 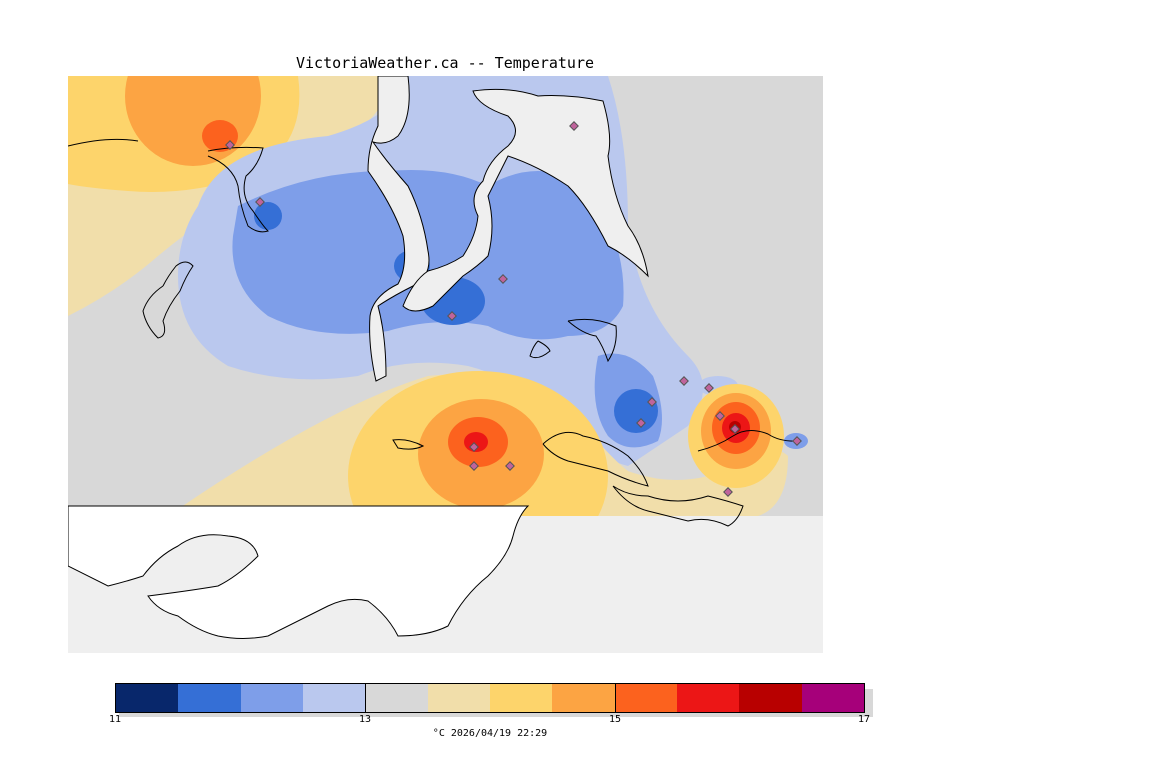 I want to click on legend-tick-label: 13, so click(x=365, y=719).